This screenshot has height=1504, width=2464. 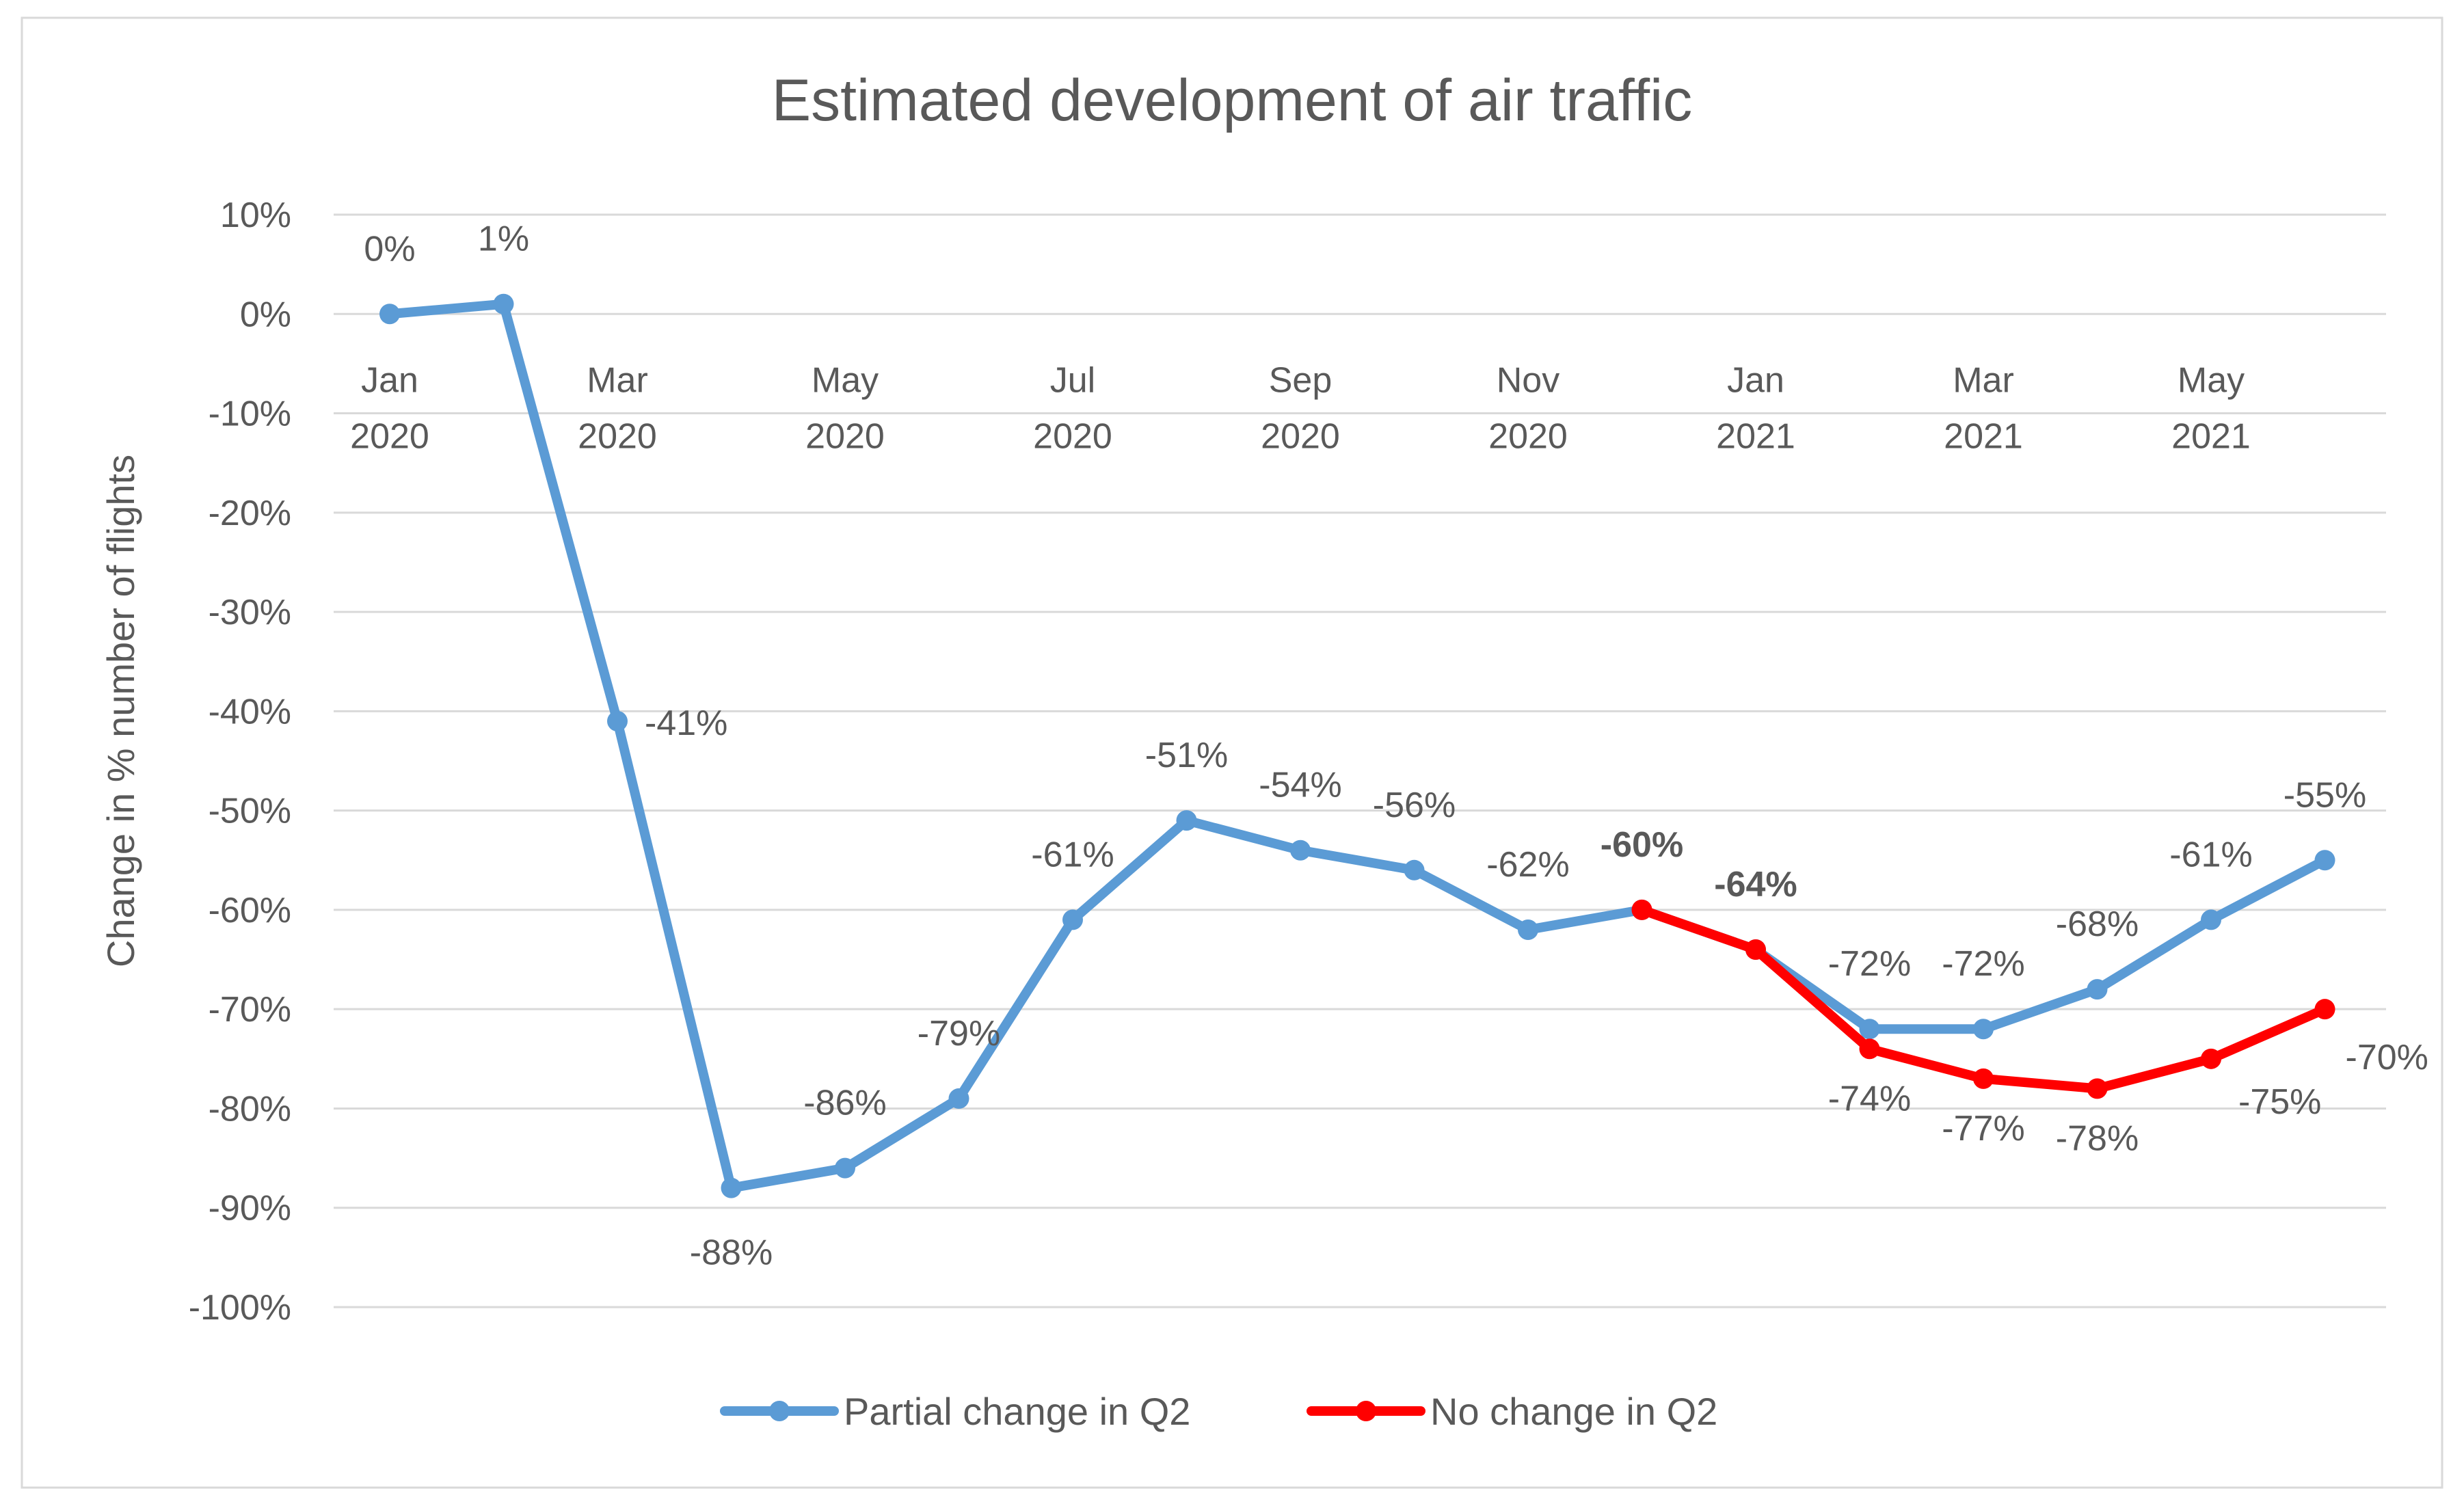 What do you see at coordinates (686, 723) in the screenshot?
I see `data-label: -41%` at bounding box center [686, 723].